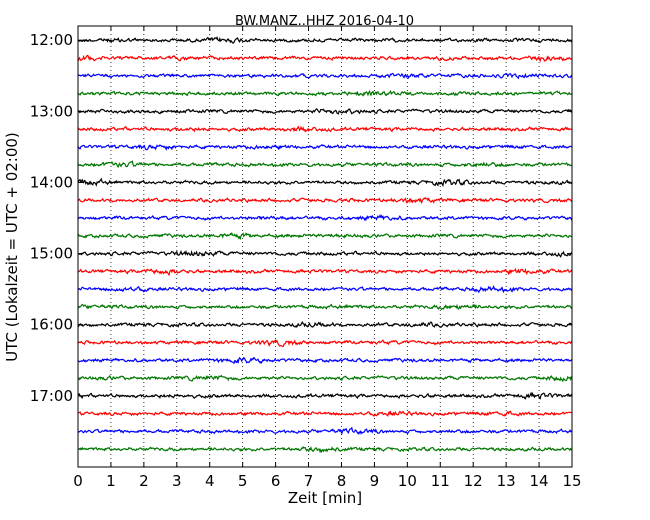 The width and height of the screenshot is (650, 520). I want to click on y-tick-label: 16:00, so click(51, 325).